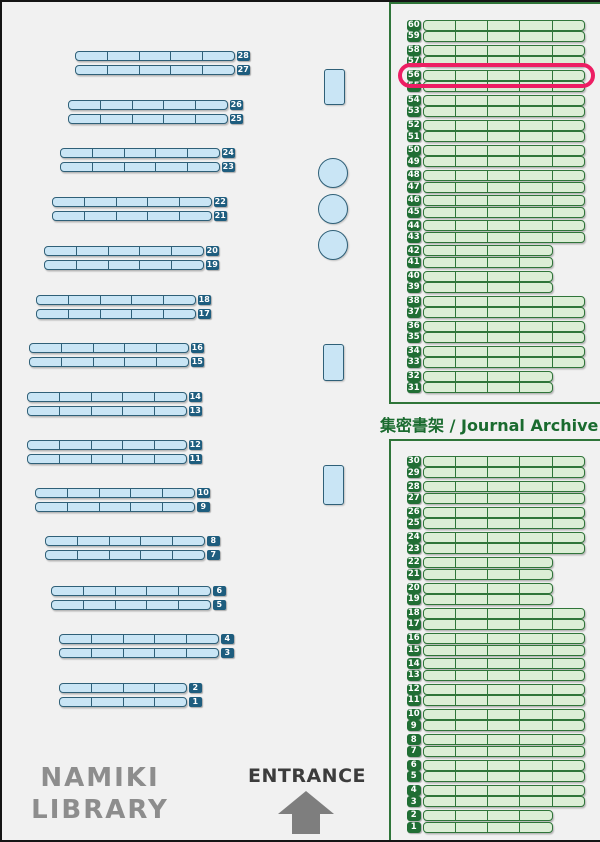 This screenshot has height=842, width=600. I want to click on archive-row-number-badge: 48, so click(413, 176).